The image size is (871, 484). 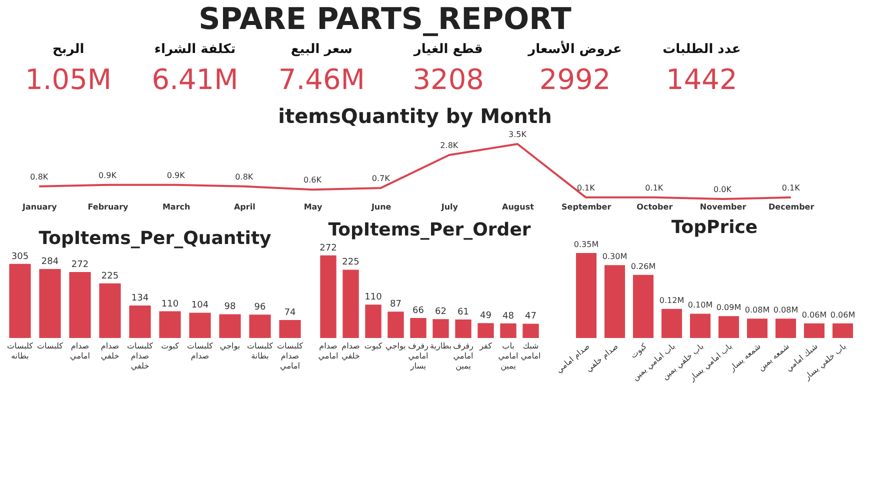 I want to click on category-label: عدد الطلبات, so click(x=701, y=49).